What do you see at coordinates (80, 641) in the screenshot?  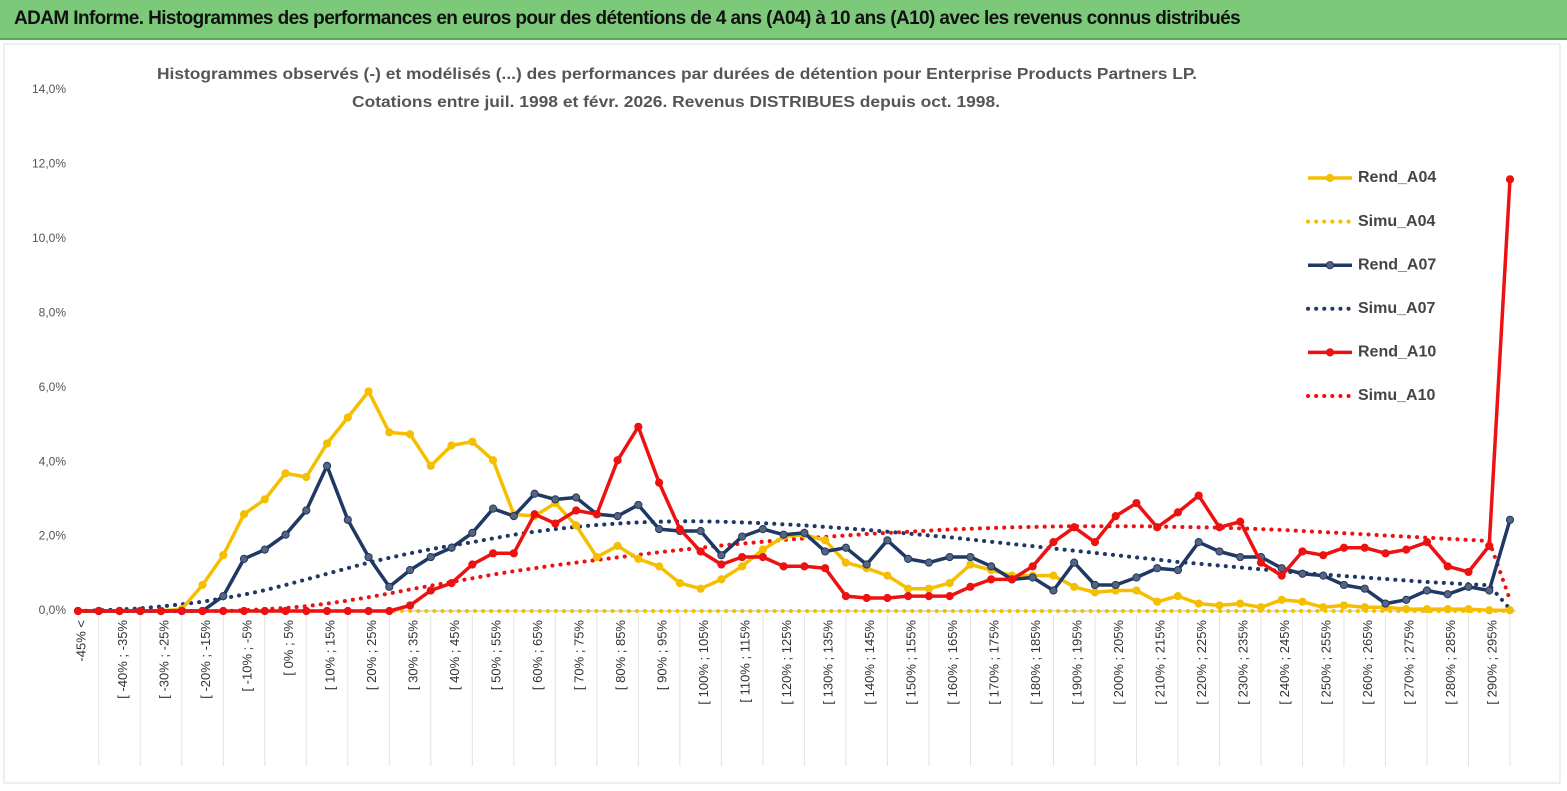 I see `x-tick-label: -45% <` at bounding box center [80, 641].